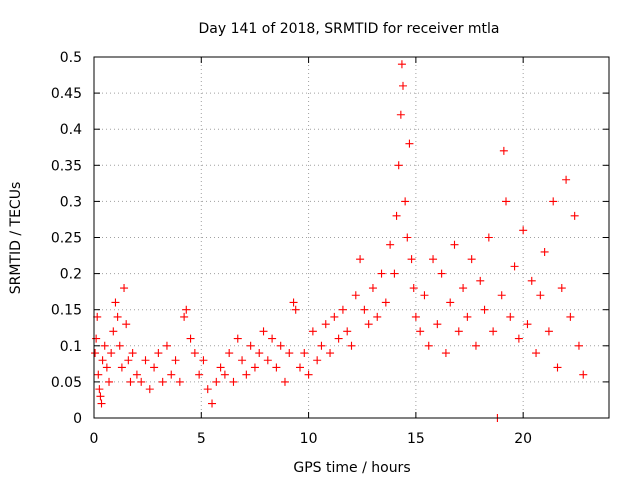  What do you see at coordinates (66, 166) in the screenshot?
I see `y-tick-label: 0.35` at bounding box center [66, 166].